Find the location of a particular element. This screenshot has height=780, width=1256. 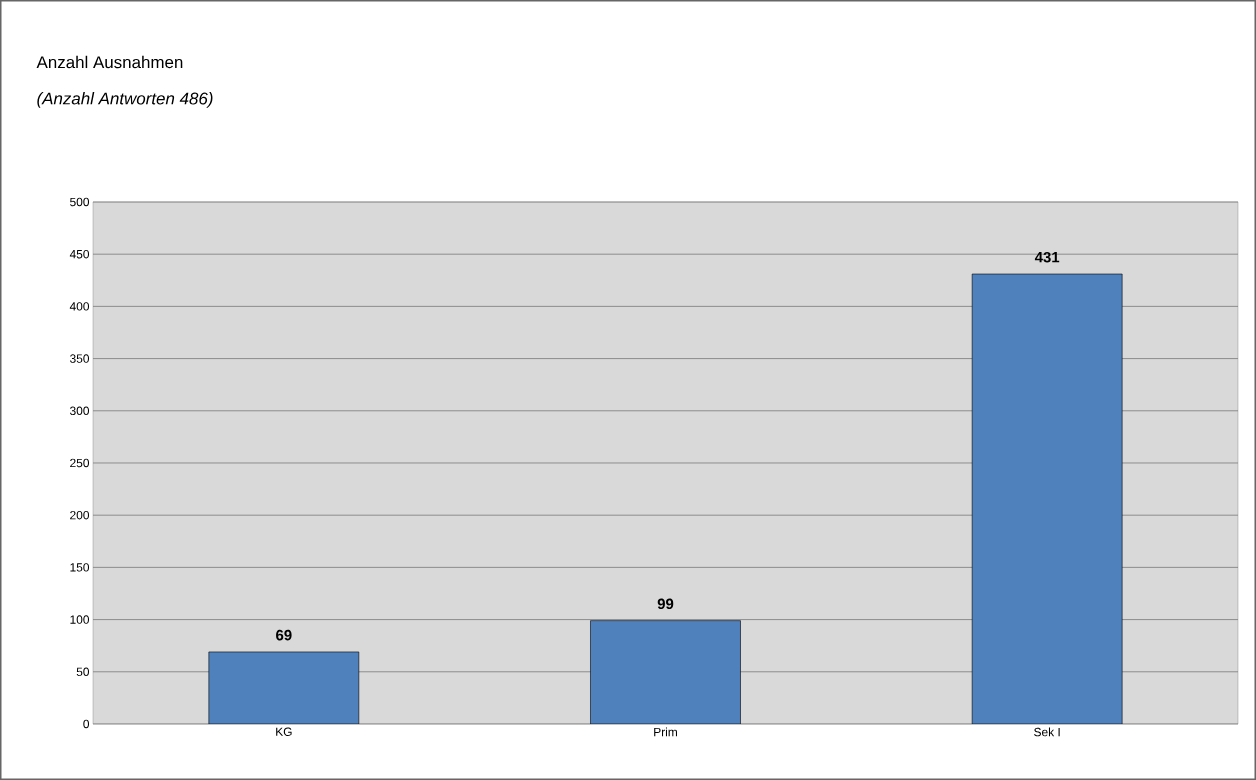

chart-subtitle: (Anzahl Antworten 486) is located at coordinates (125, 100).